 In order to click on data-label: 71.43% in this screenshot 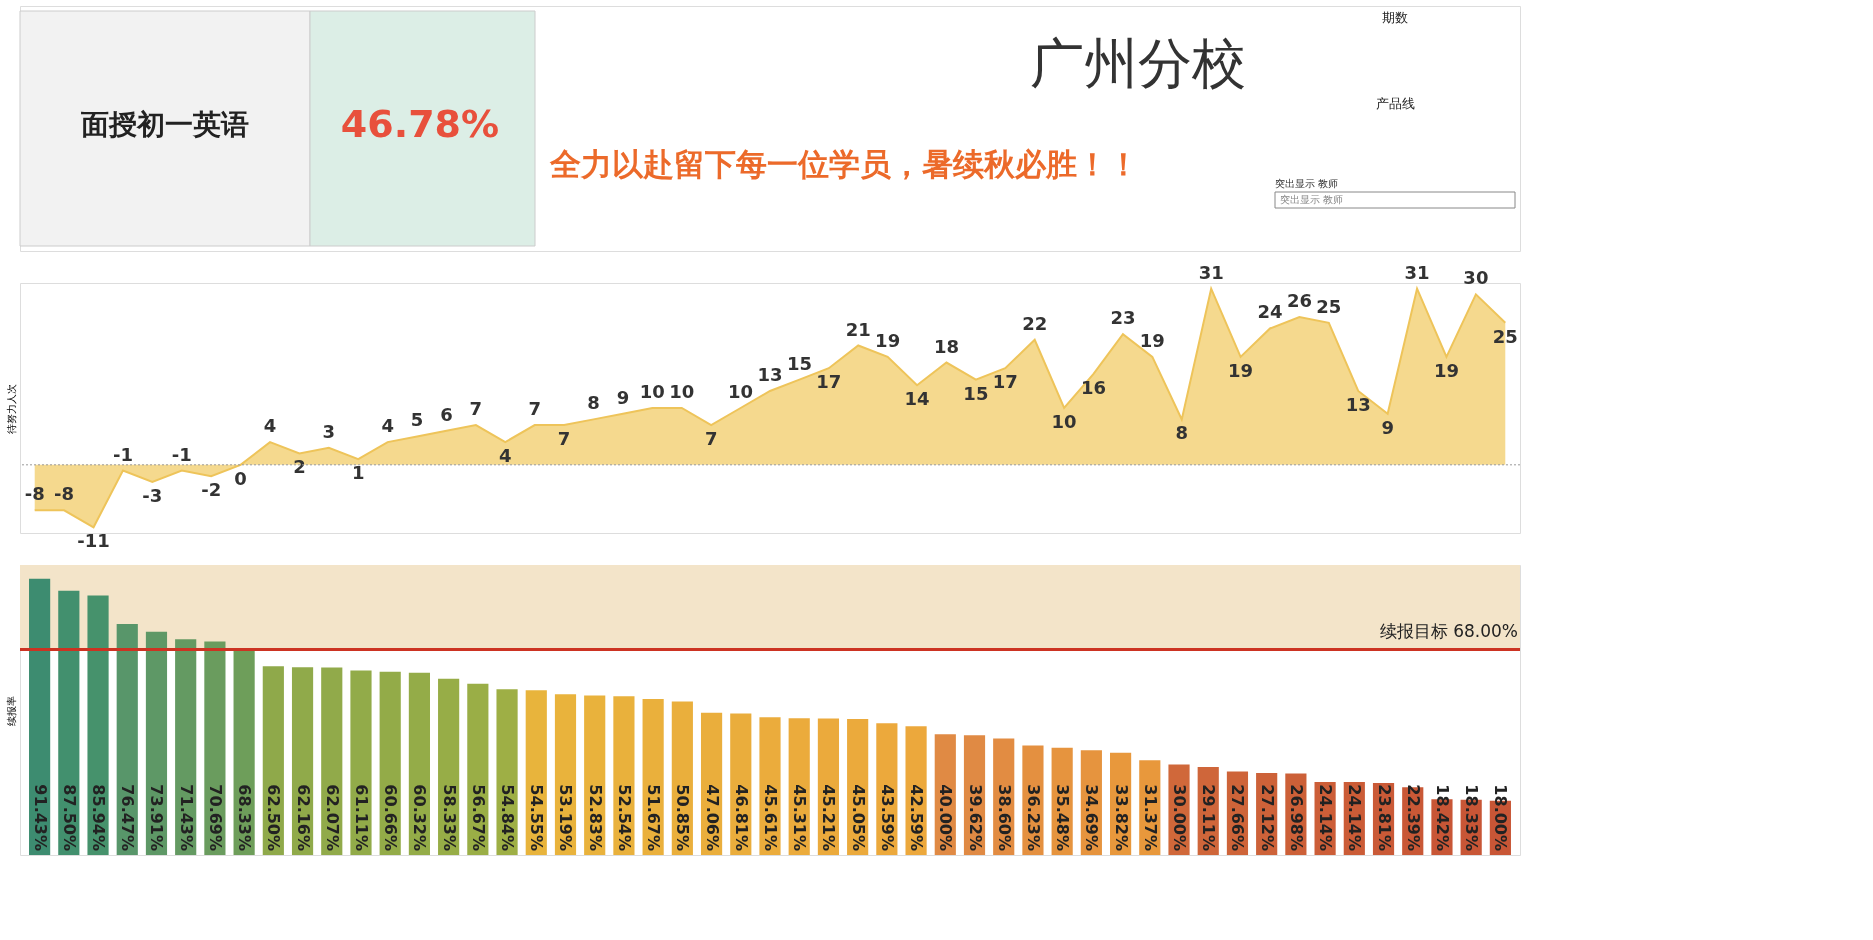, I will do `click(186, 817)`.